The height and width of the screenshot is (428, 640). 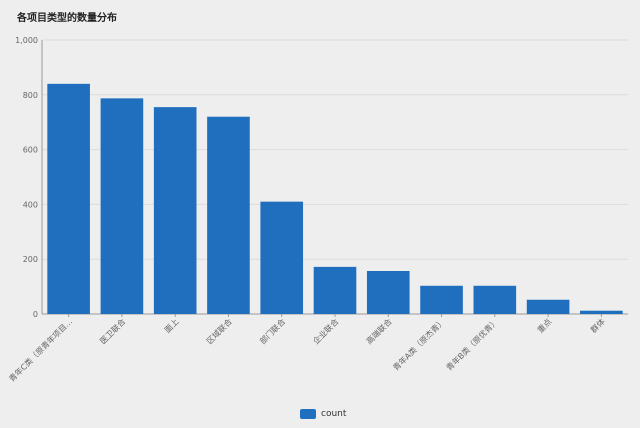 What do you see at coordinates (172, 326) in the screenshot?
I see `x-tick-label: 面上` at bounding box center [172, 326].